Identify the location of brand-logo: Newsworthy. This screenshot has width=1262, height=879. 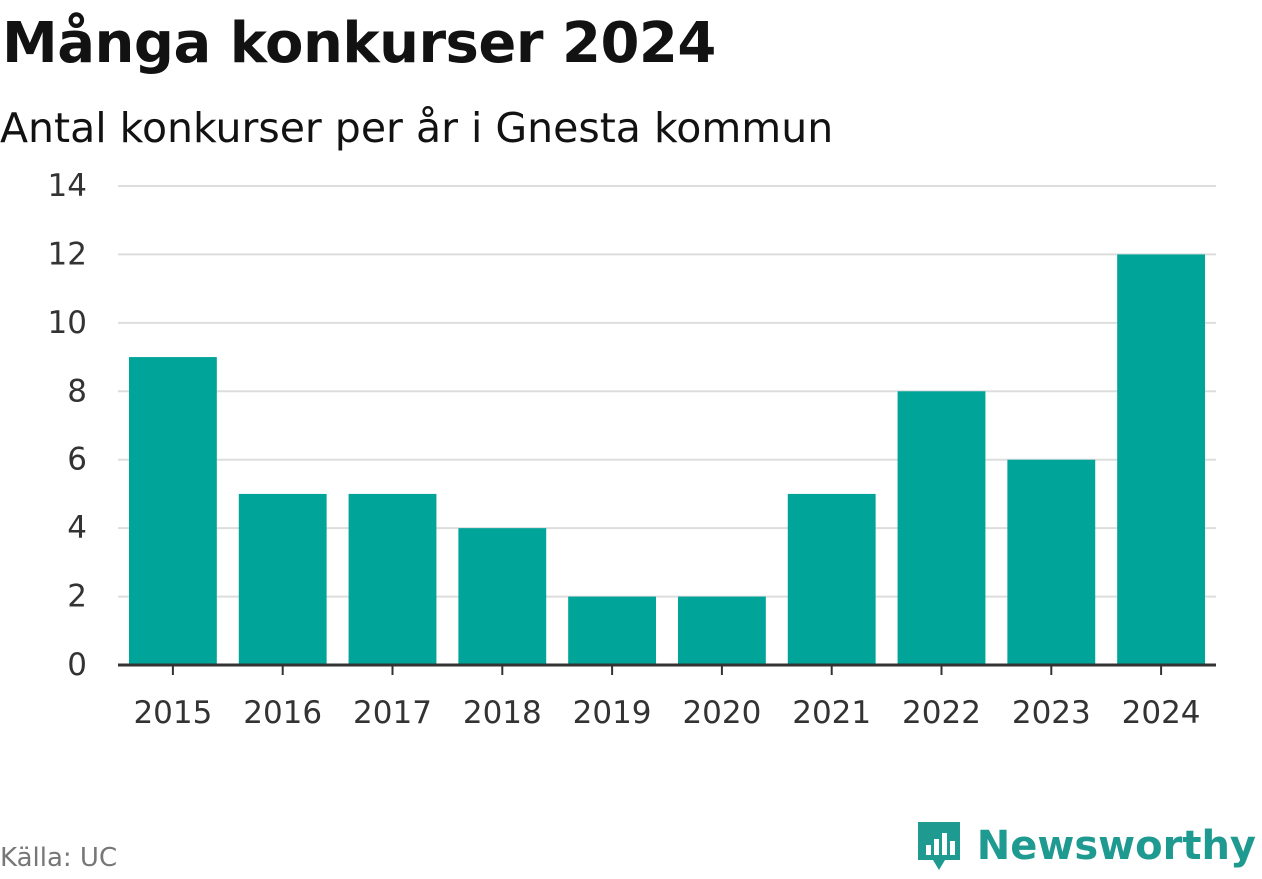
(1085, 846).